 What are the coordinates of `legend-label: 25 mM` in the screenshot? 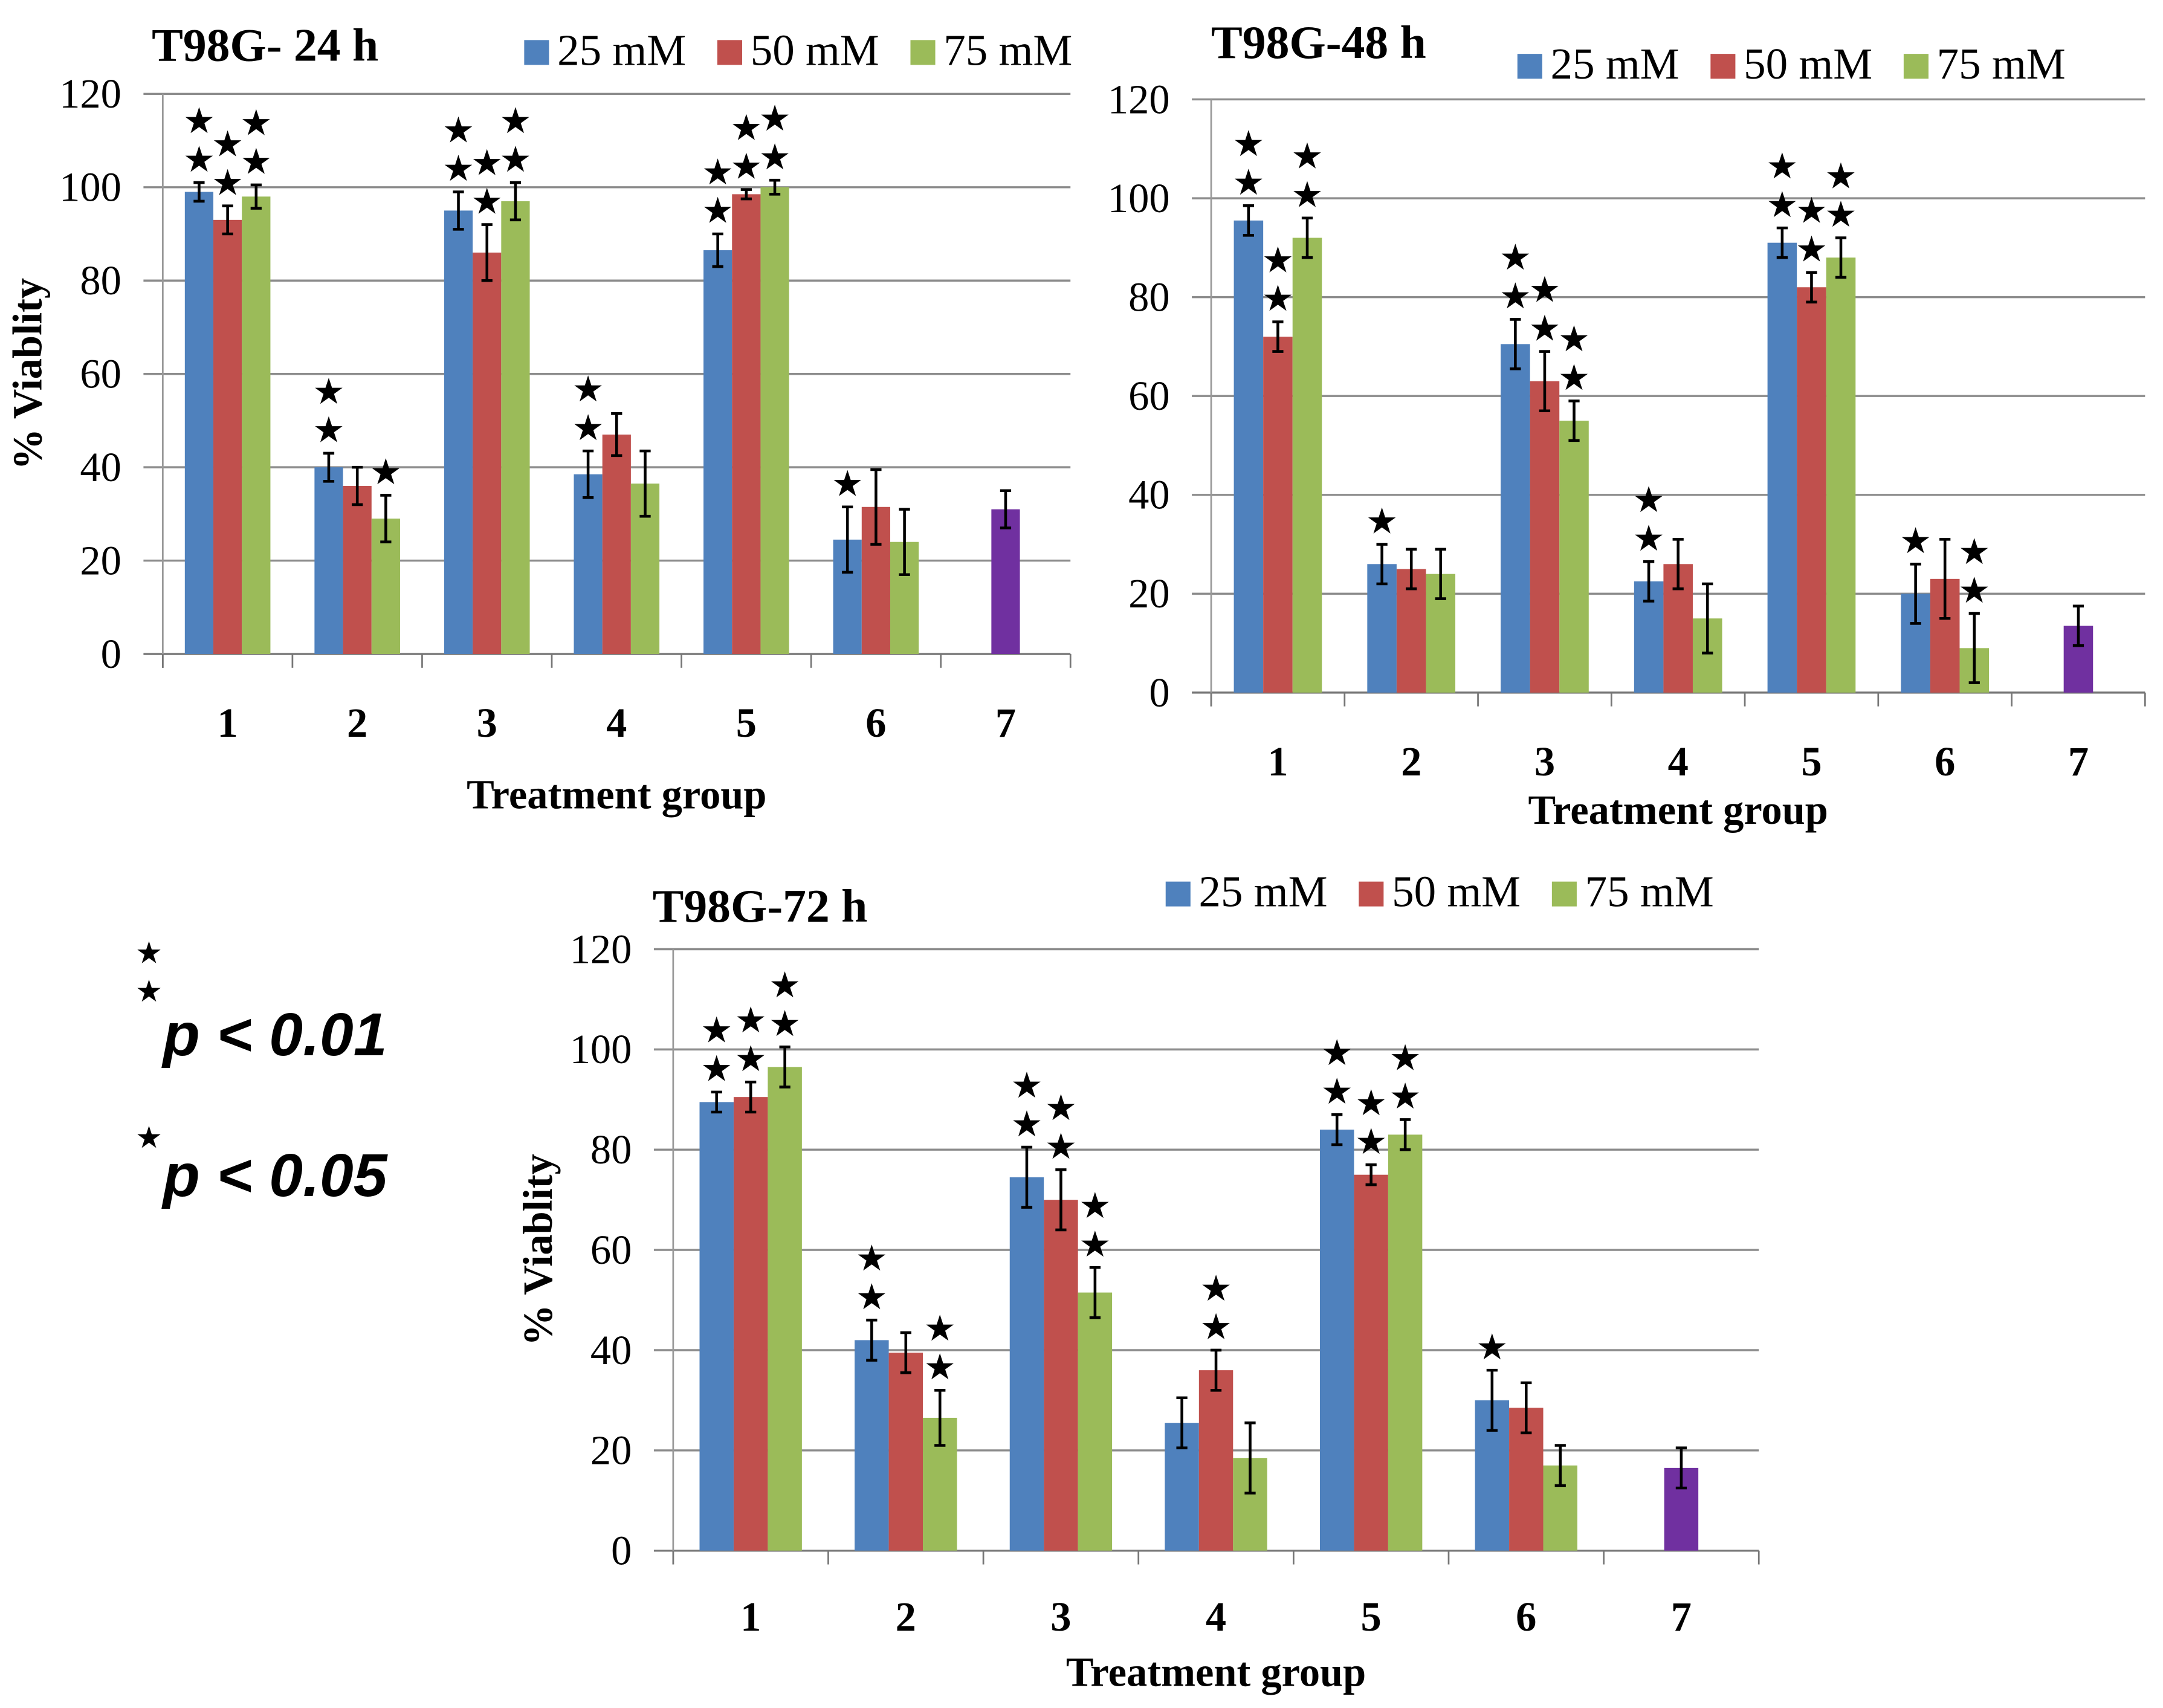 It's located at (1615, 63).